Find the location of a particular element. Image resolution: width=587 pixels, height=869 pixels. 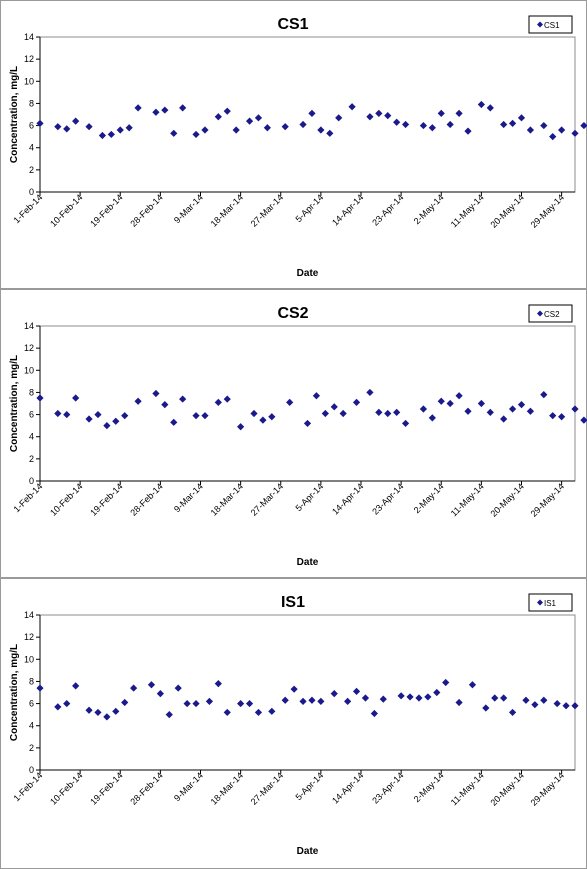

legend-entry: CS2 is located at coordinates (552, 314).